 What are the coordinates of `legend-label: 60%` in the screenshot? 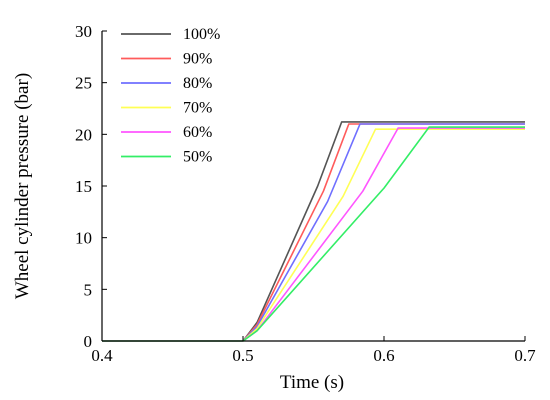 It's located at (197, 132).